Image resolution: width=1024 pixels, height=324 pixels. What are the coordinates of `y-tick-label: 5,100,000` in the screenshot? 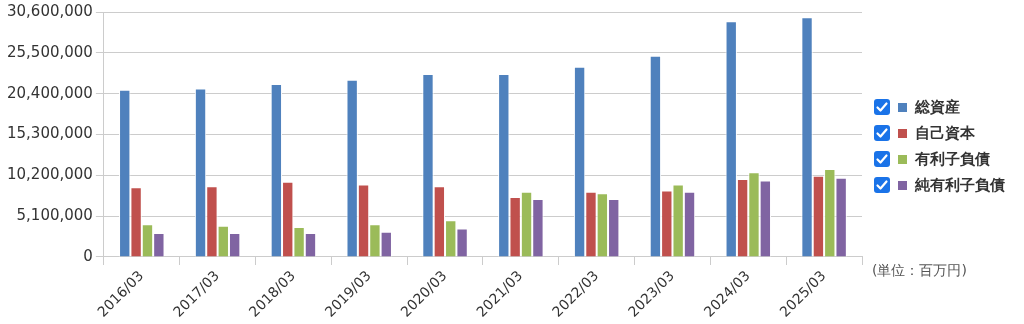 It's located at (54, 215).